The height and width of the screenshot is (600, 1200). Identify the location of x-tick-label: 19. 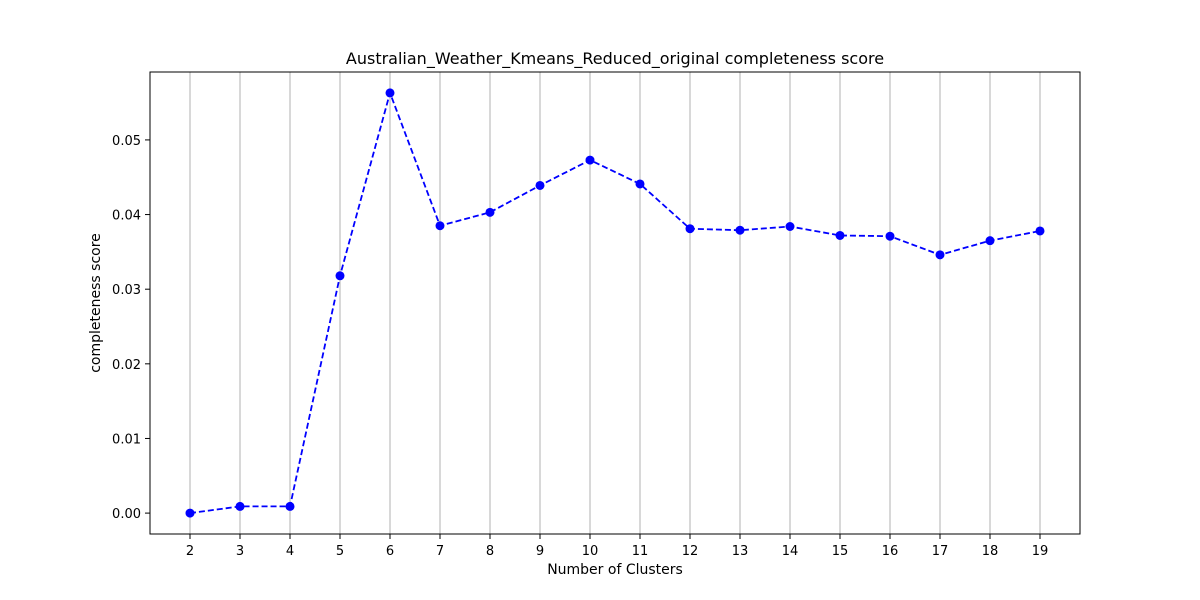
(1040, 551).